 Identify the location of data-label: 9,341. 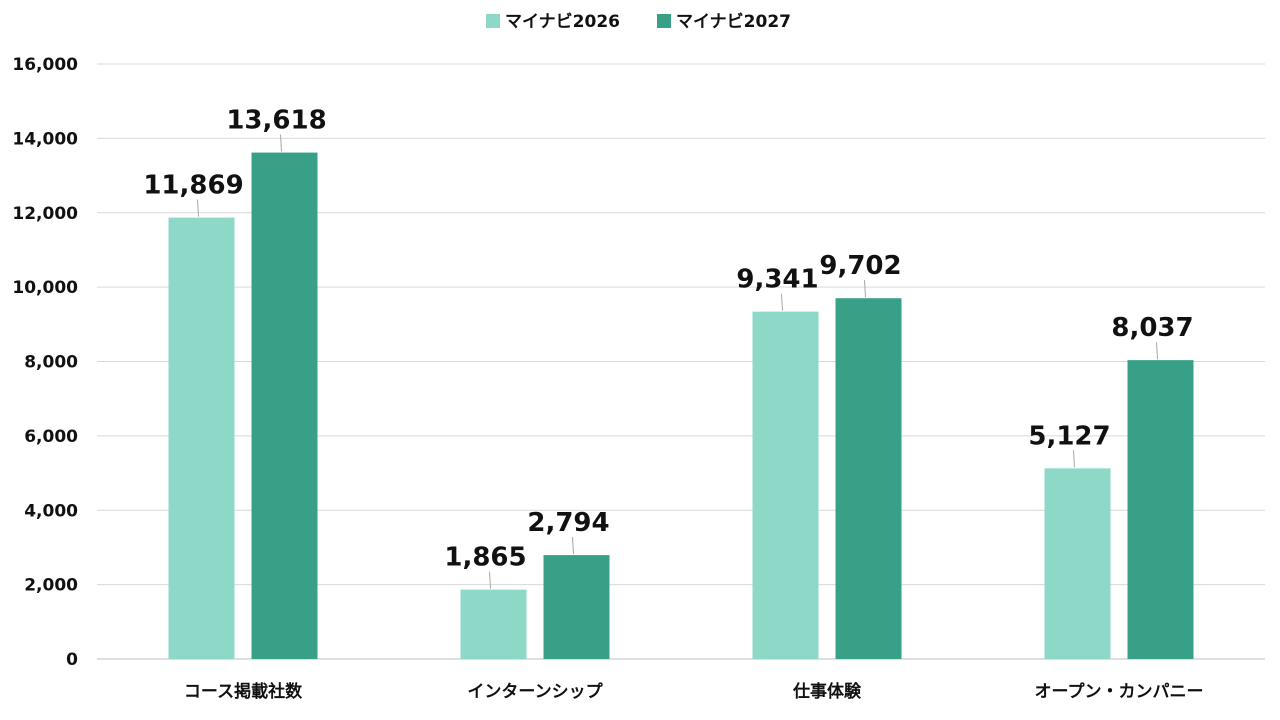
(777, 280).